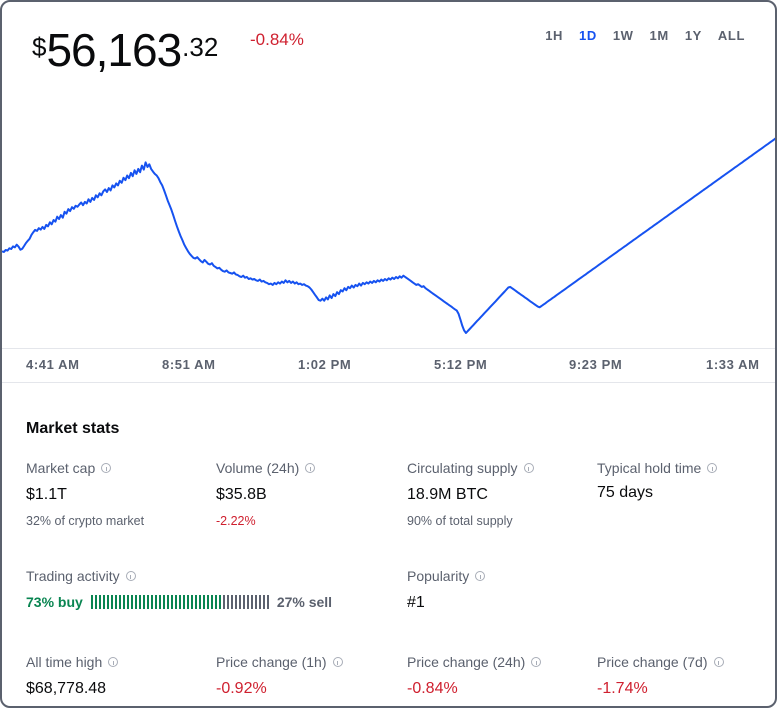 Image resolution: width=777 pixels, height=708 pixels. Describe the element at coordinates (54, 602) in the screenshot. I see `buy-share: 73% buy` at that location.